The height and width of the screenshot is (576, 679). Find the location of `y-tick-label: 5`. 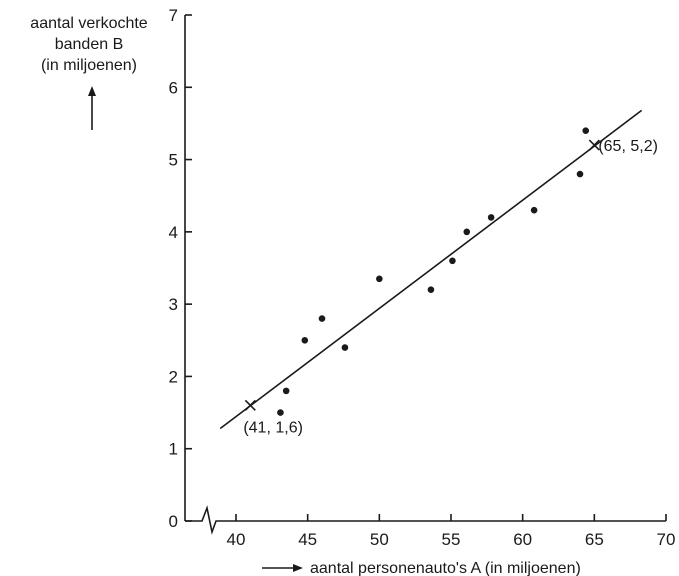

y-tick-label: 5 is located at coordinates (173, 160).